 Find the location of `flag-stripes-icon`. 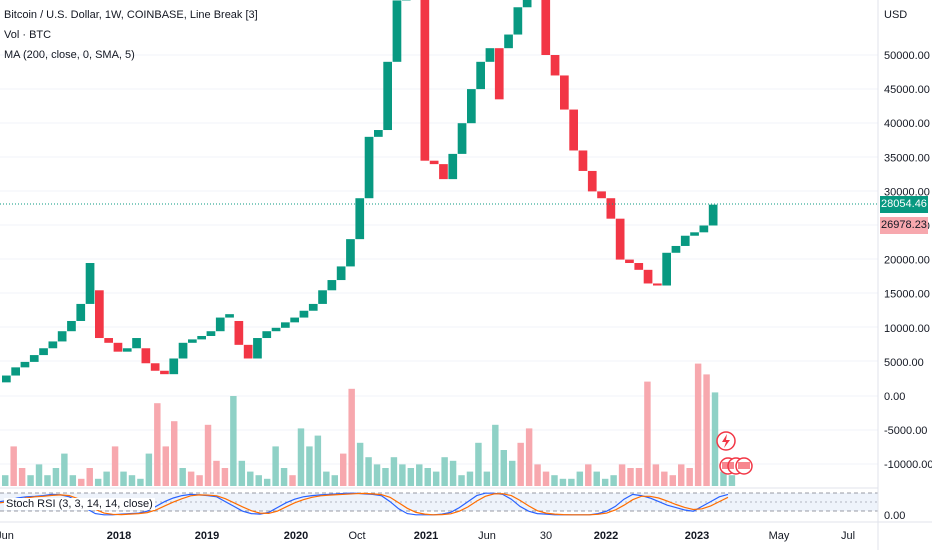

flag-stripes-icon is located at coordinates (728, 465).